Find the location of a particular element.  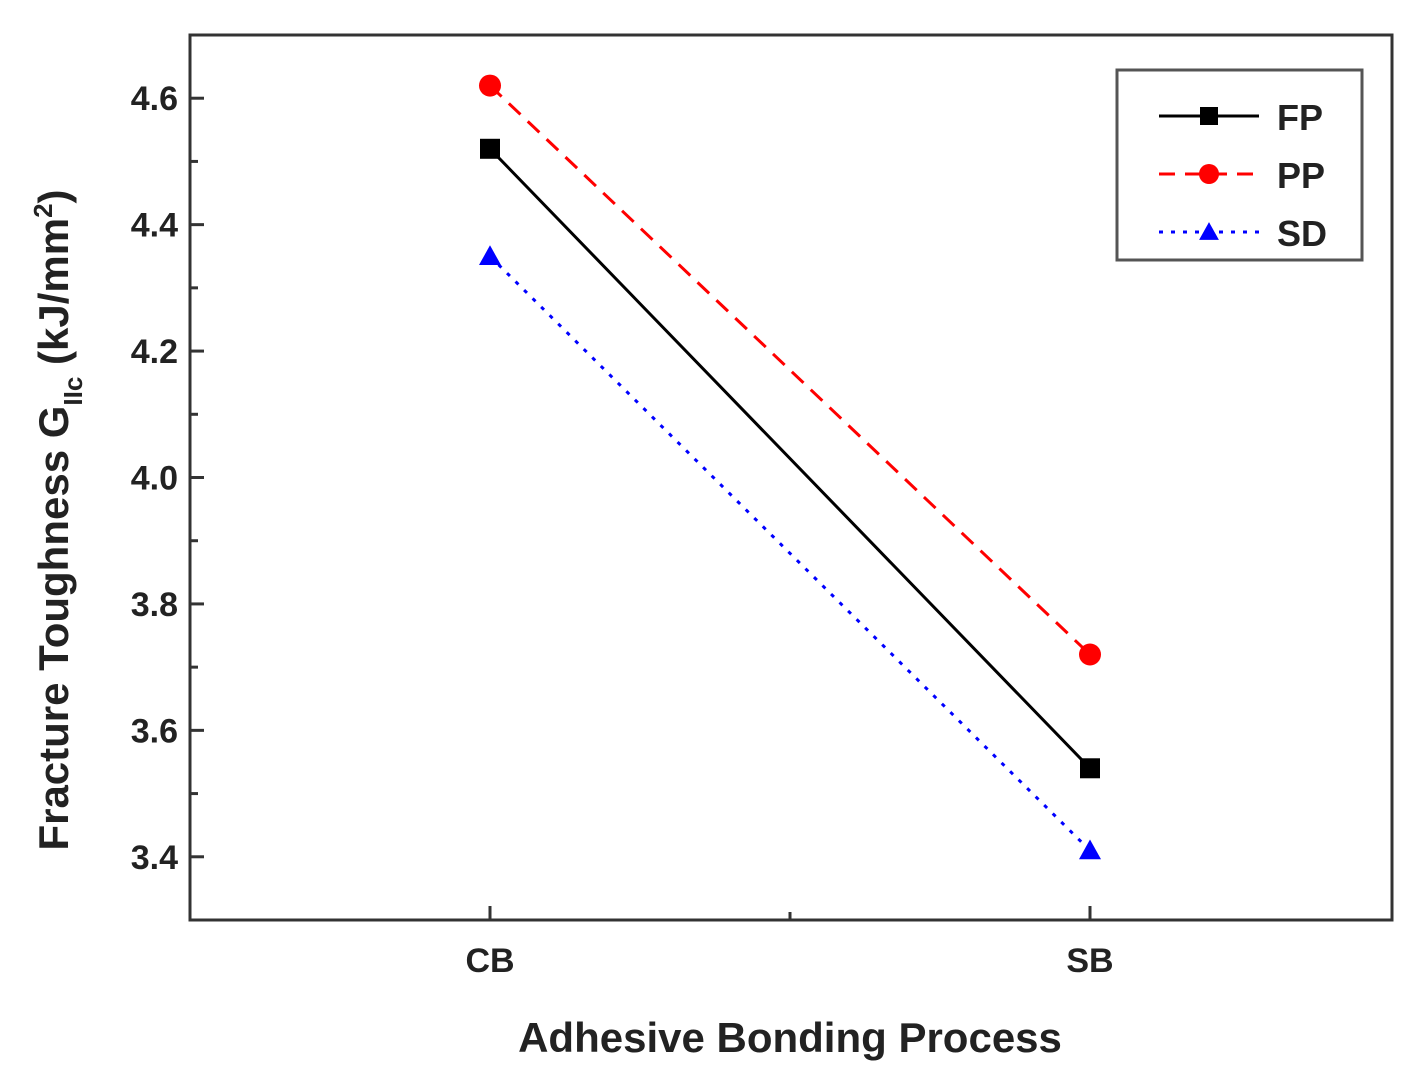

y-axis-title-unit-close: ) is located at coordinates (53, 196).